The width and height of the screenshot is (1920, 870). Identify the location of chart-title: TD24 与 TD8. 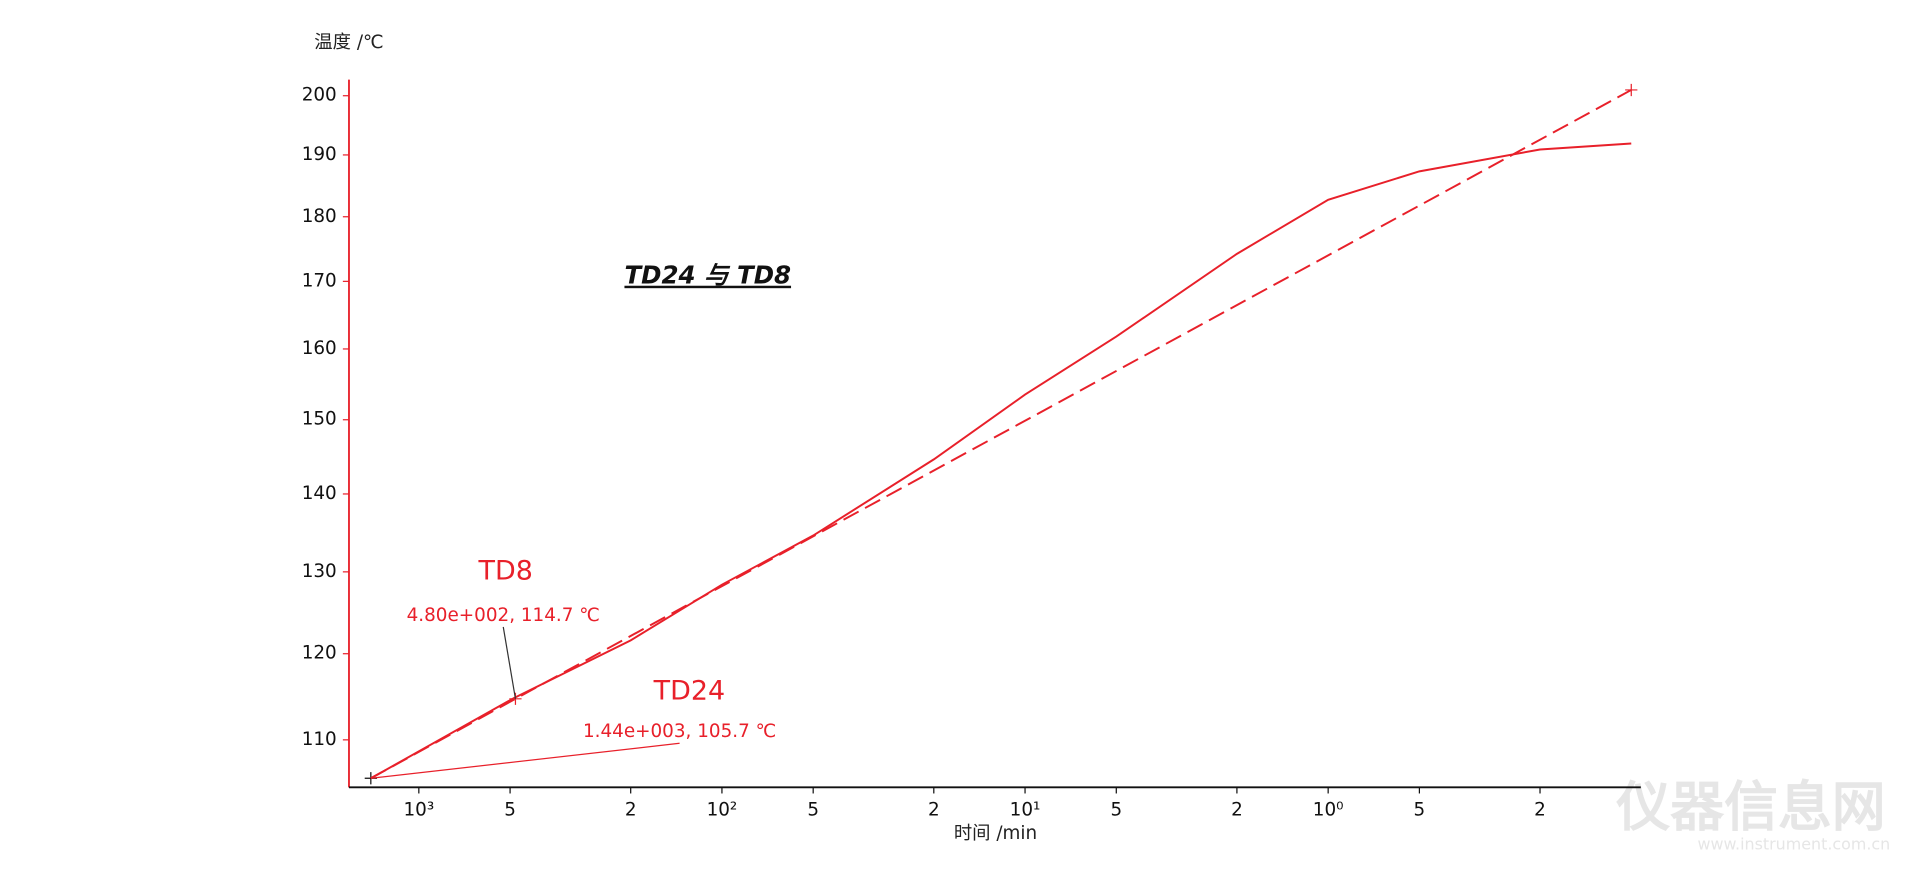
(707, 275).